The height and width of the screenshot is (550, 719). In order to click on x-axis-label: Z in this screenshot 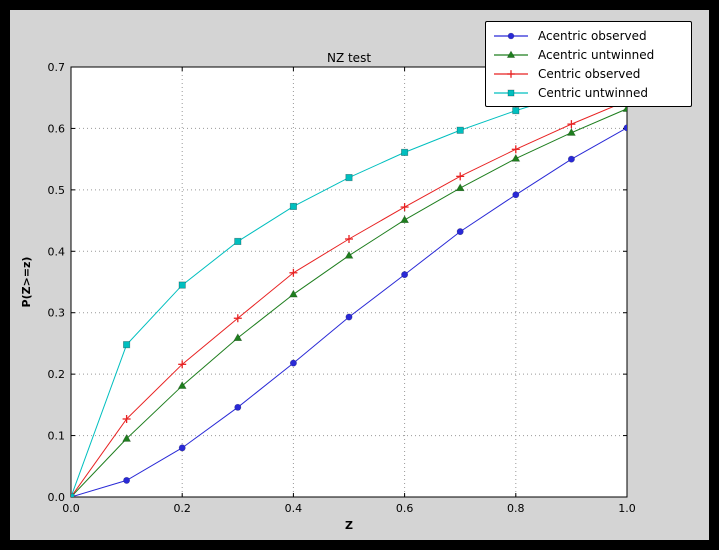, I will do `click(349, 525)`.